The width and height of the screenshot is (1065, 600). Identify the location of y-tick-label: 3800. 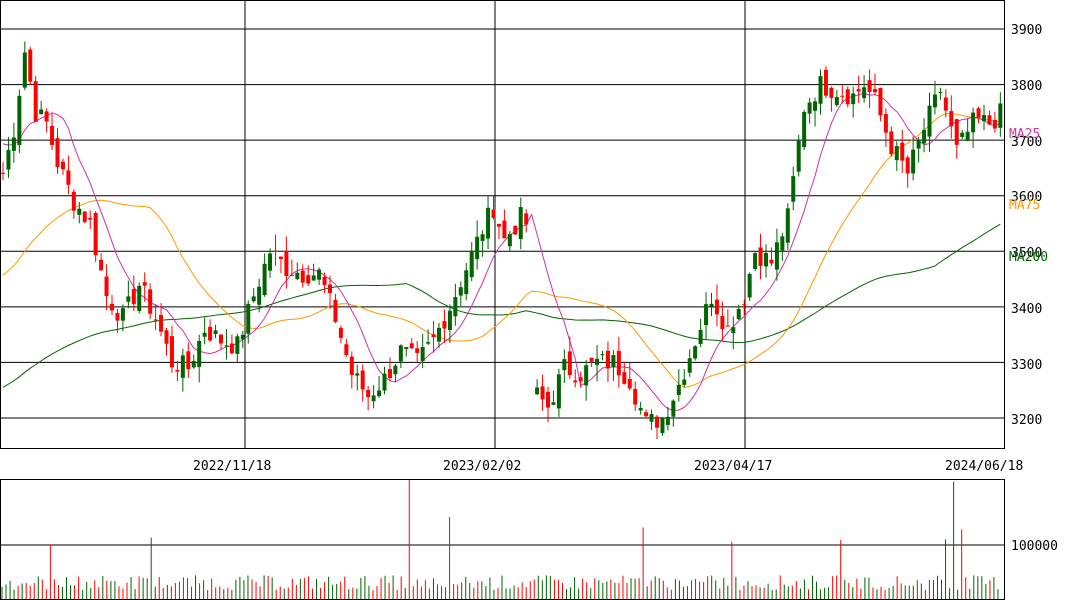
(1026, 86).